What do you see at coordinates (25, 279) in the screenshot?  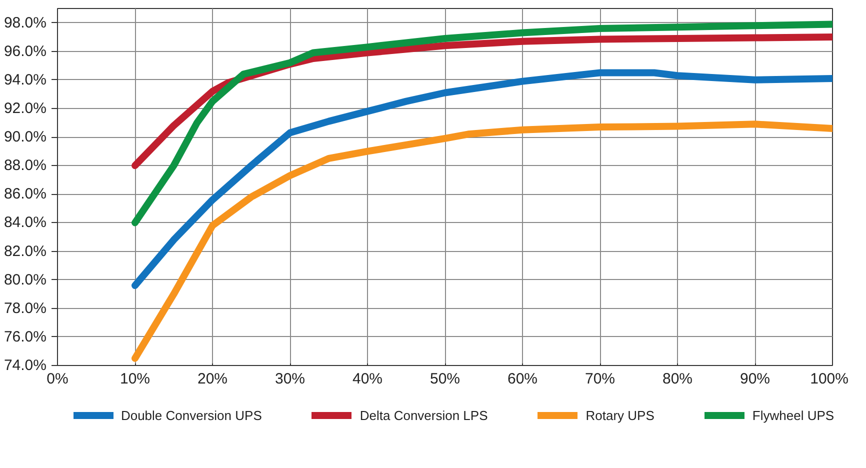 I see `y-tick-label: 80.0%` at bounding box center [25, 279].